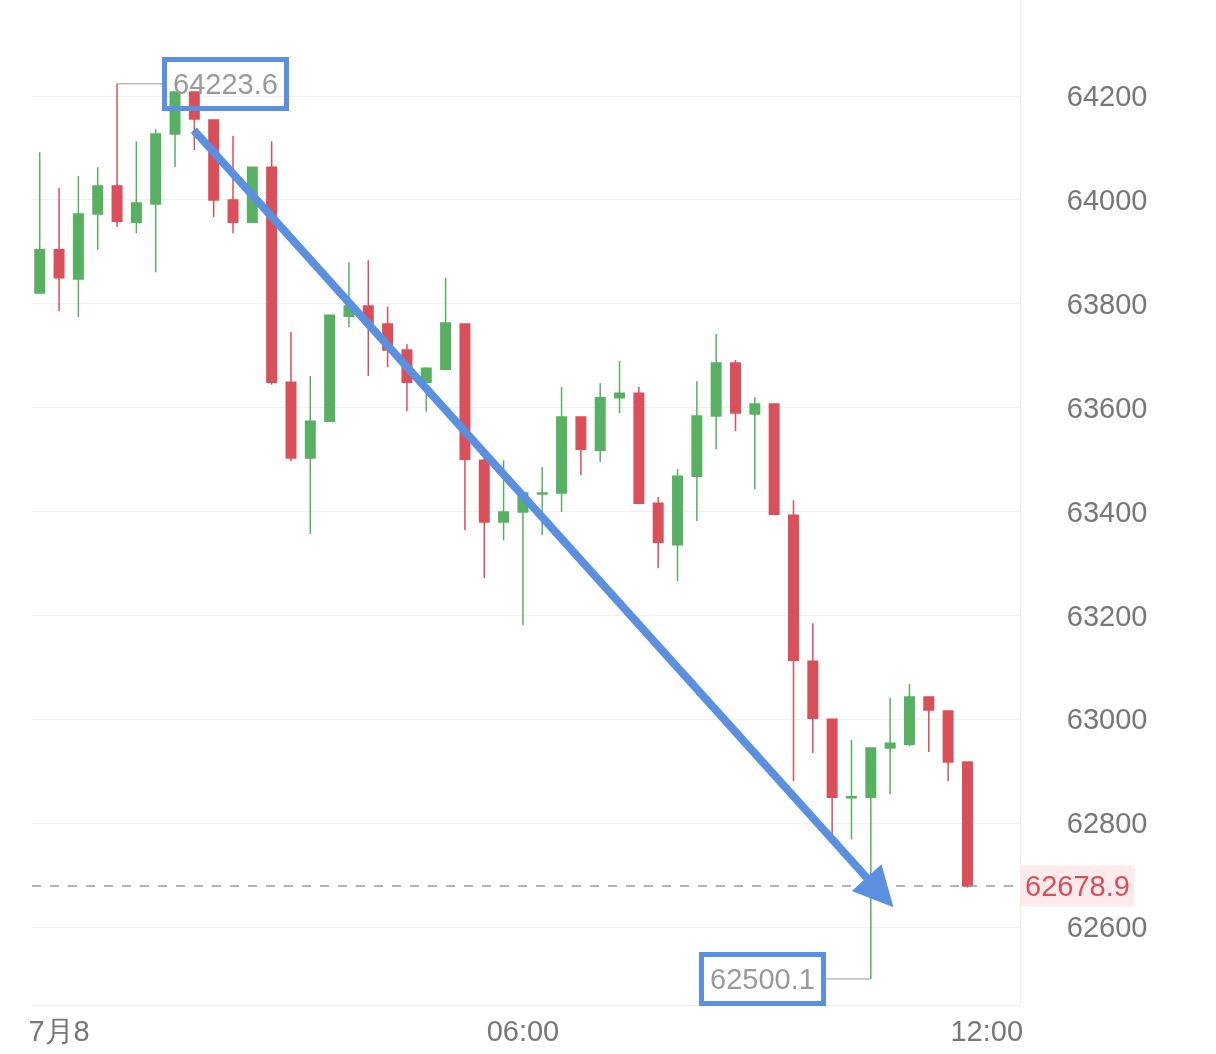 The height and width of the screenshot is (1054, 1216). I want to click on y-tick-label: 63400, so click(1107, 511).